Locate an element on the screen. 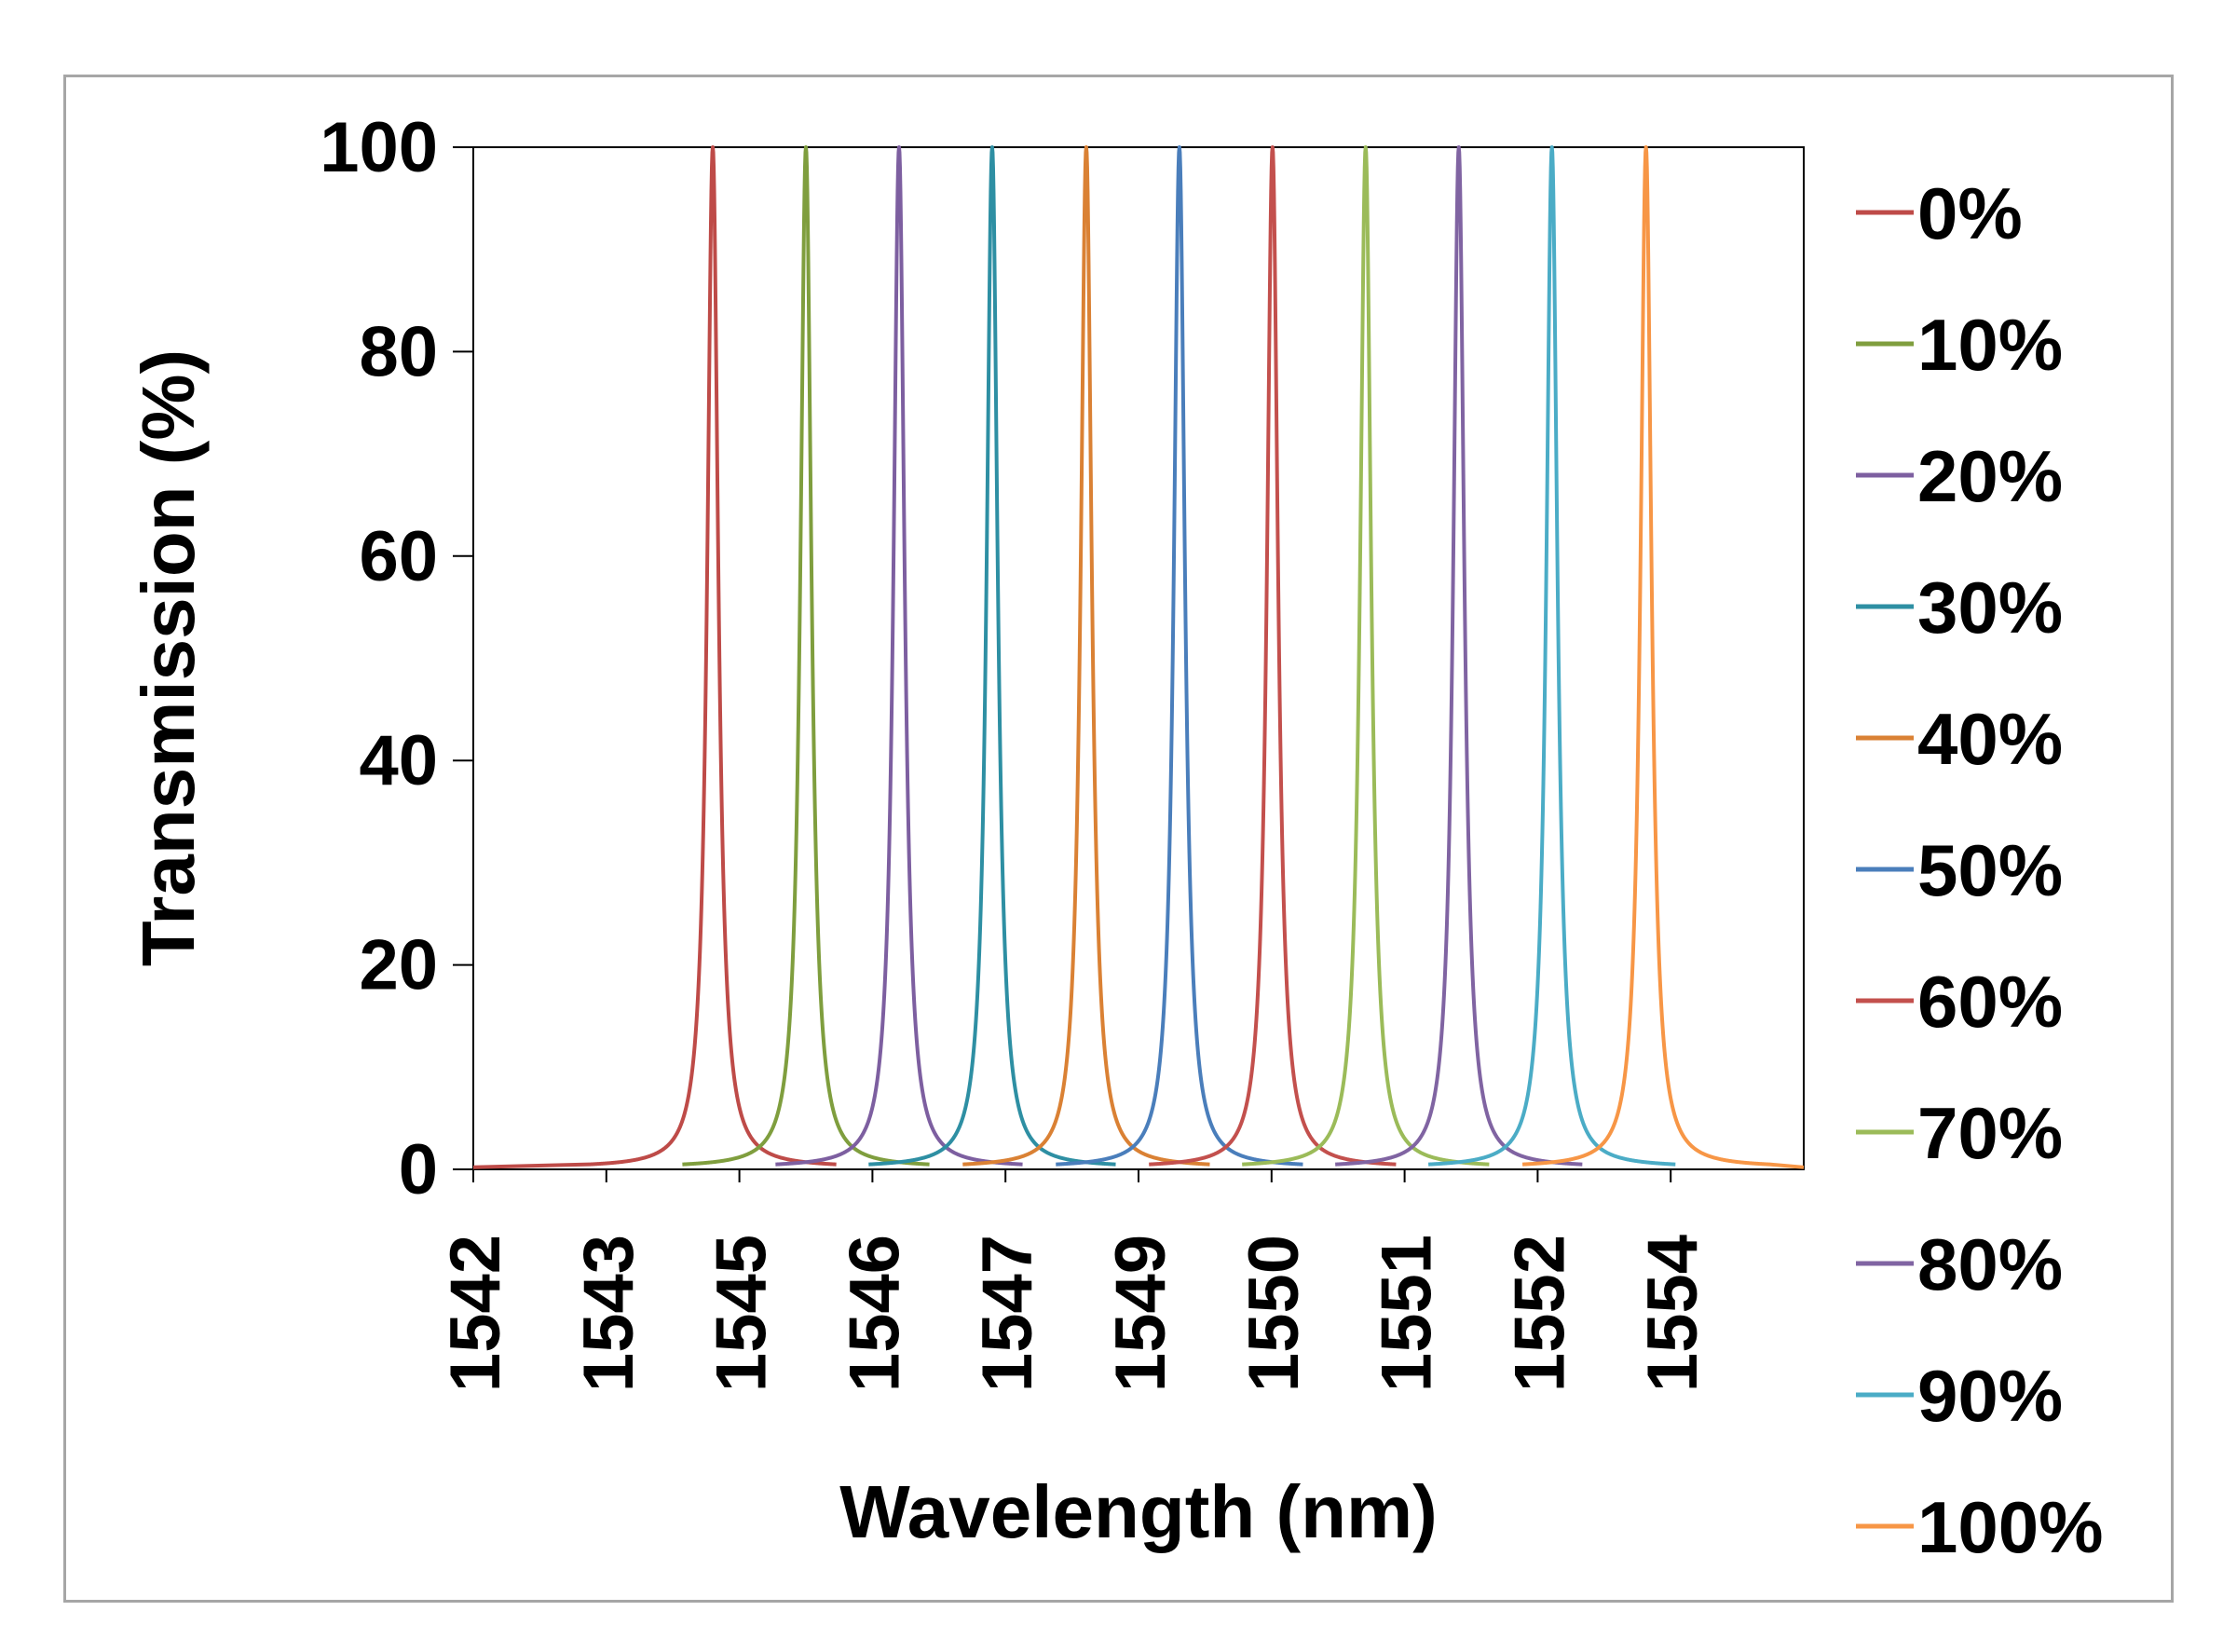 The height and width of the screenshot is (1652, 2223). series-line-50pct is located at coordinates (1179, 656).